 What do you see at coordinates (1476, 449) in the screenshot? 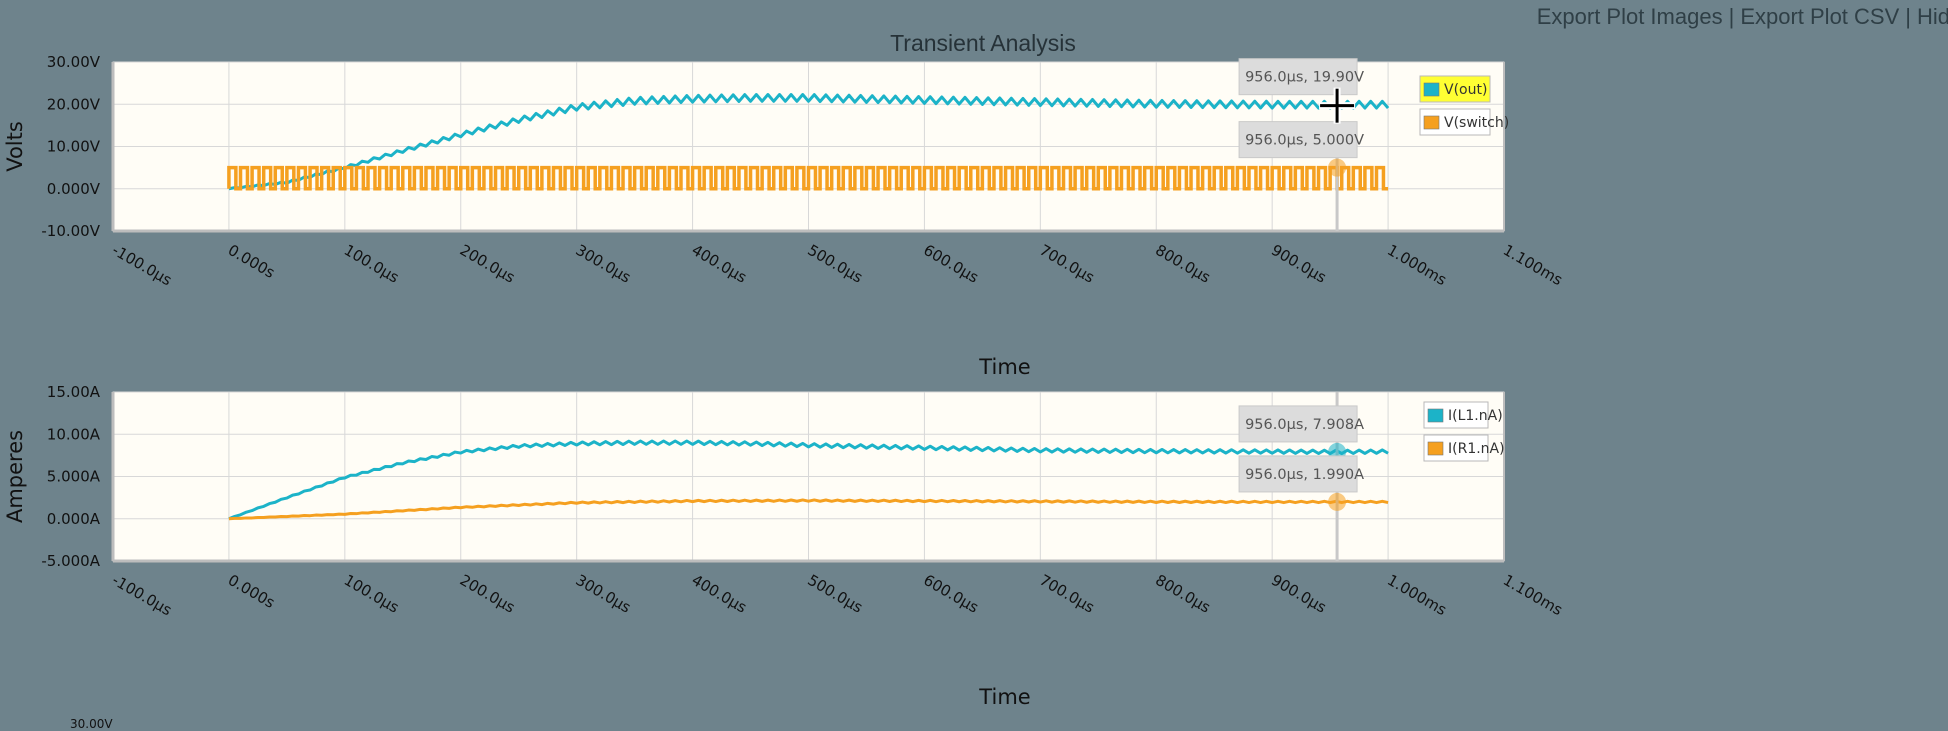
I see `legend-label: I(R1.nA)` at bounding box center [1476, 449].